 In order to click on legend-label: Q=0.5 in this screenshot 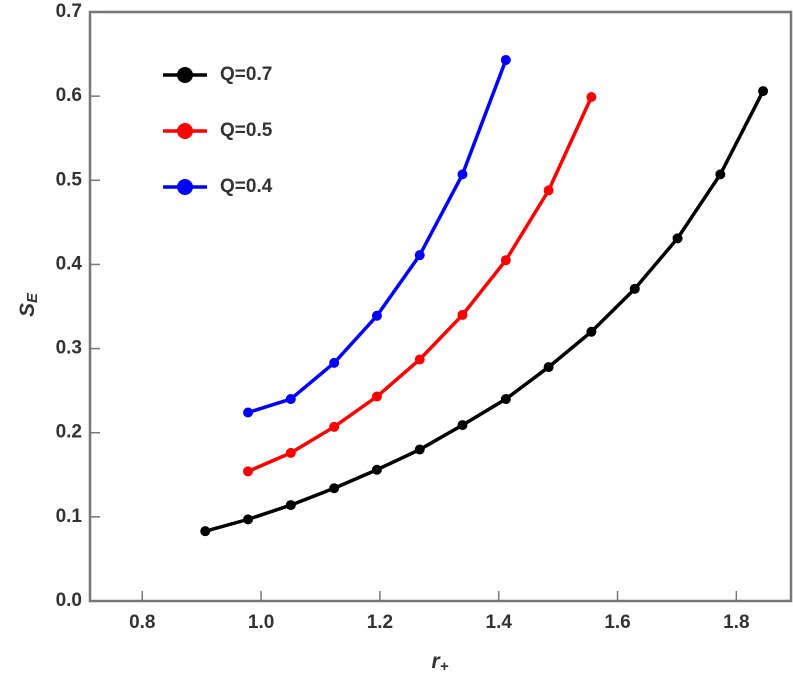, I will do `click(246, 130)`.